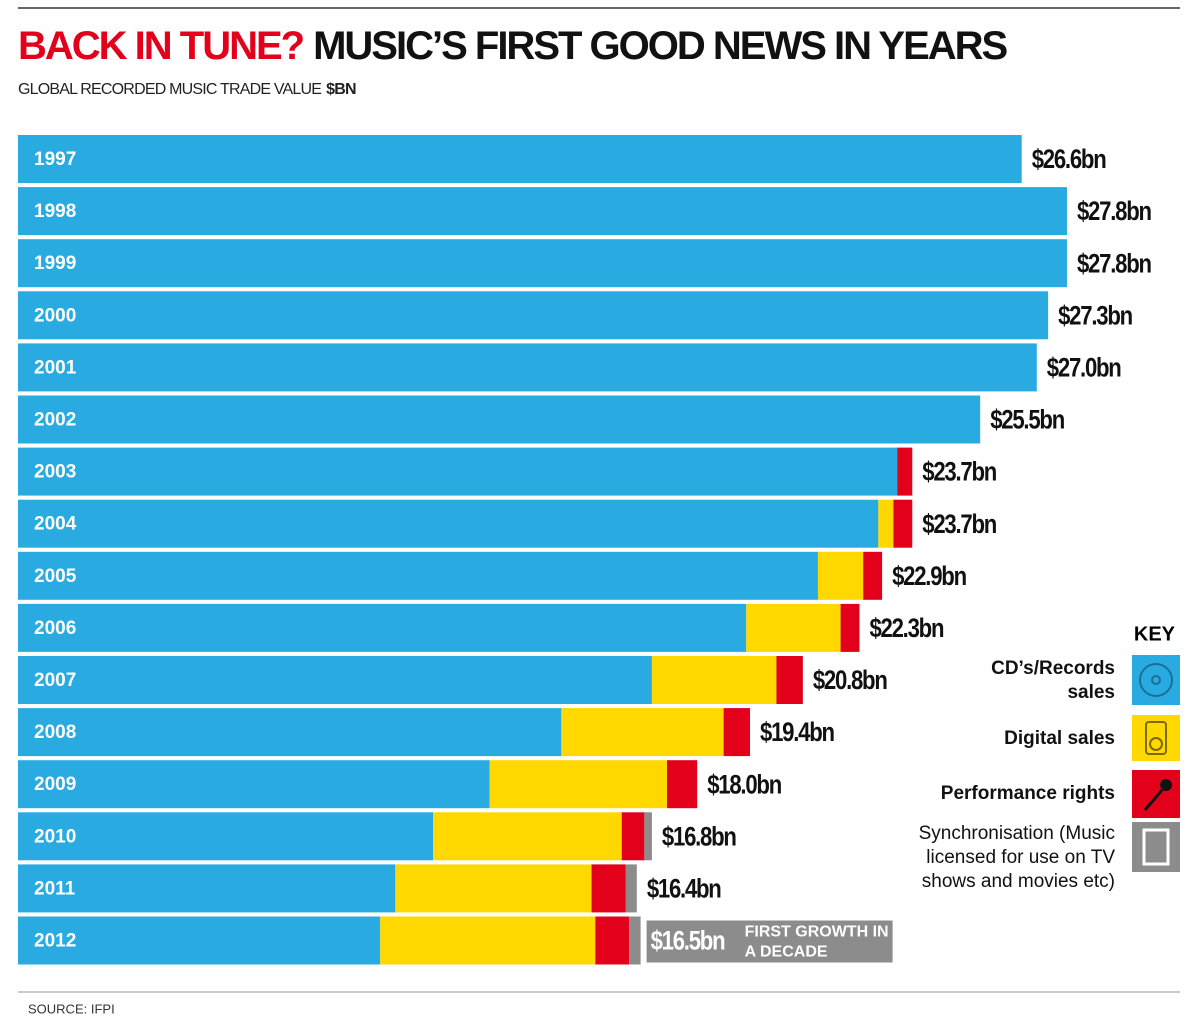 The width and height of the screenshot is (1200, 1035). Describe the element at coordinates (55, 680) in the screenshot. I see `year-label: 2007` at that location.